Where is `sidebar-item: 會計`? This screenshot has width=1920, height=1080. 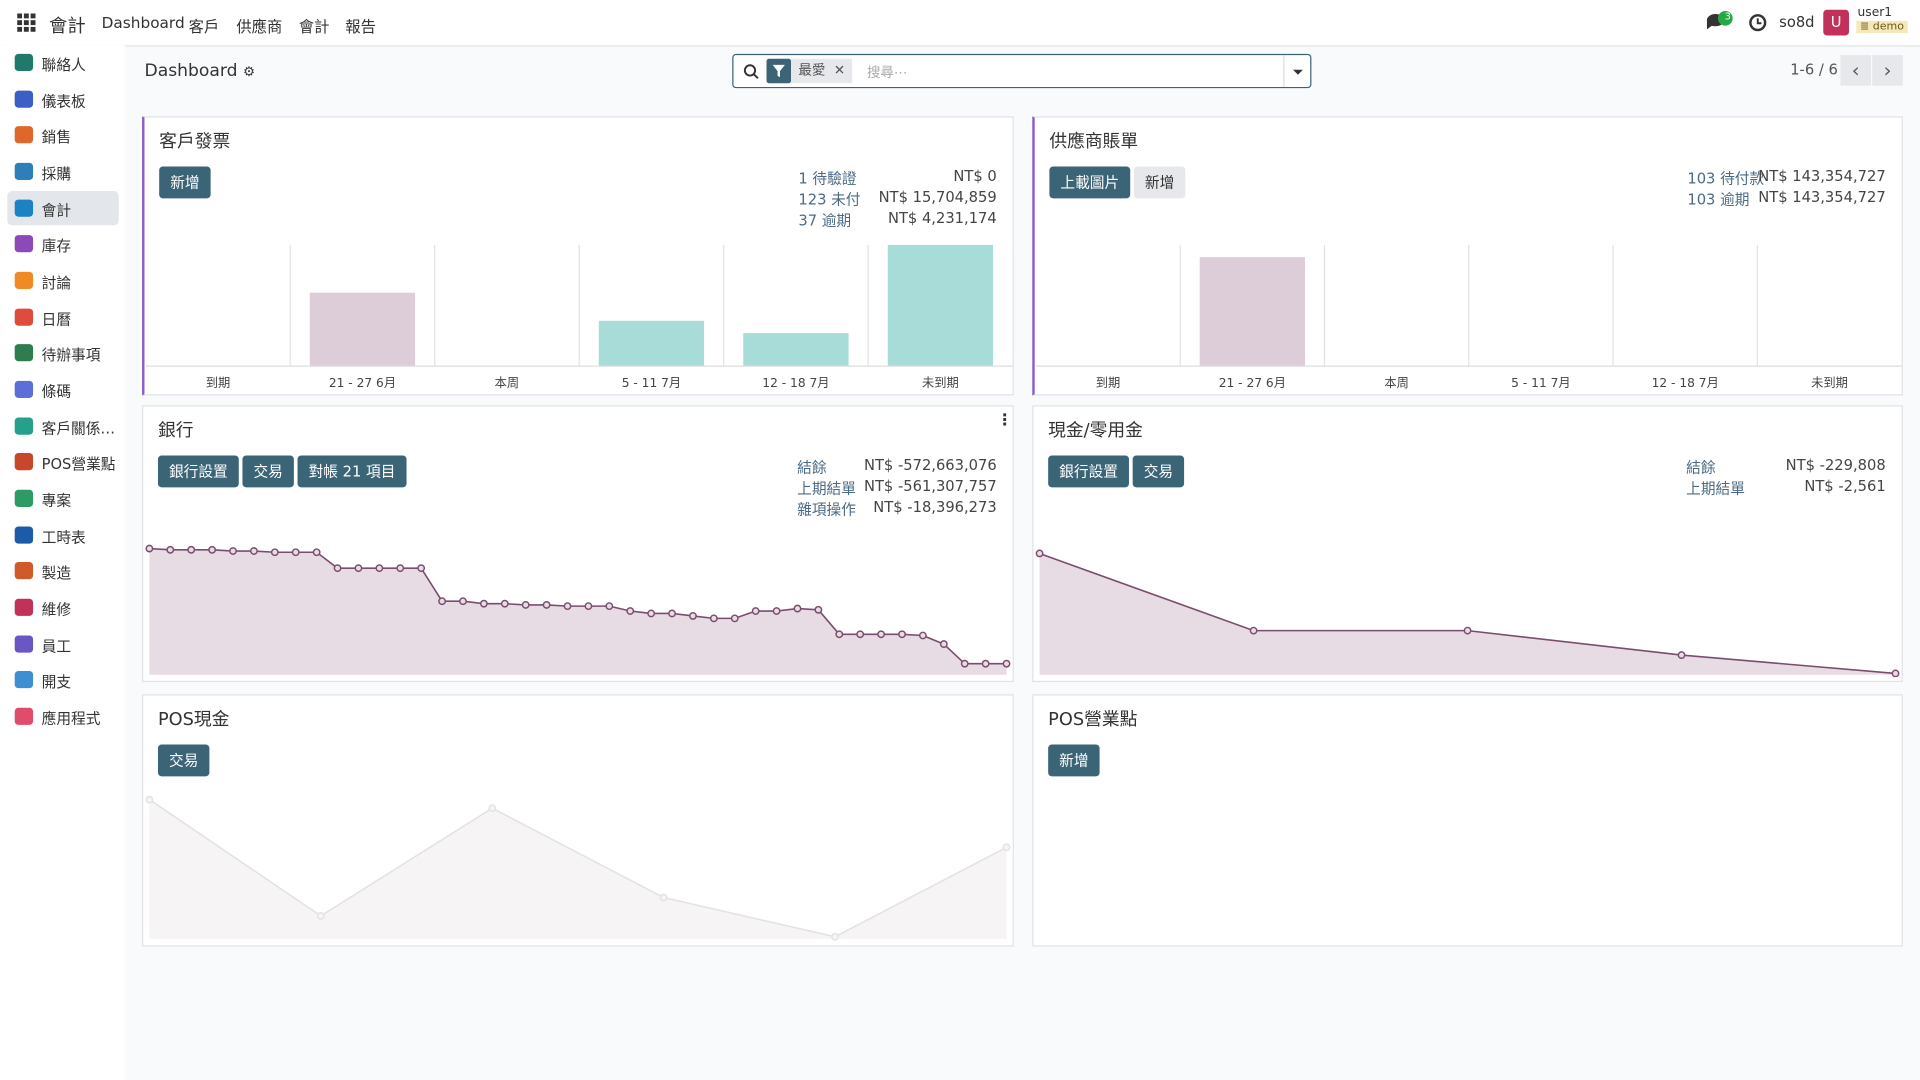
sidebar-item: 會計 is located at coordinates (63, 207).